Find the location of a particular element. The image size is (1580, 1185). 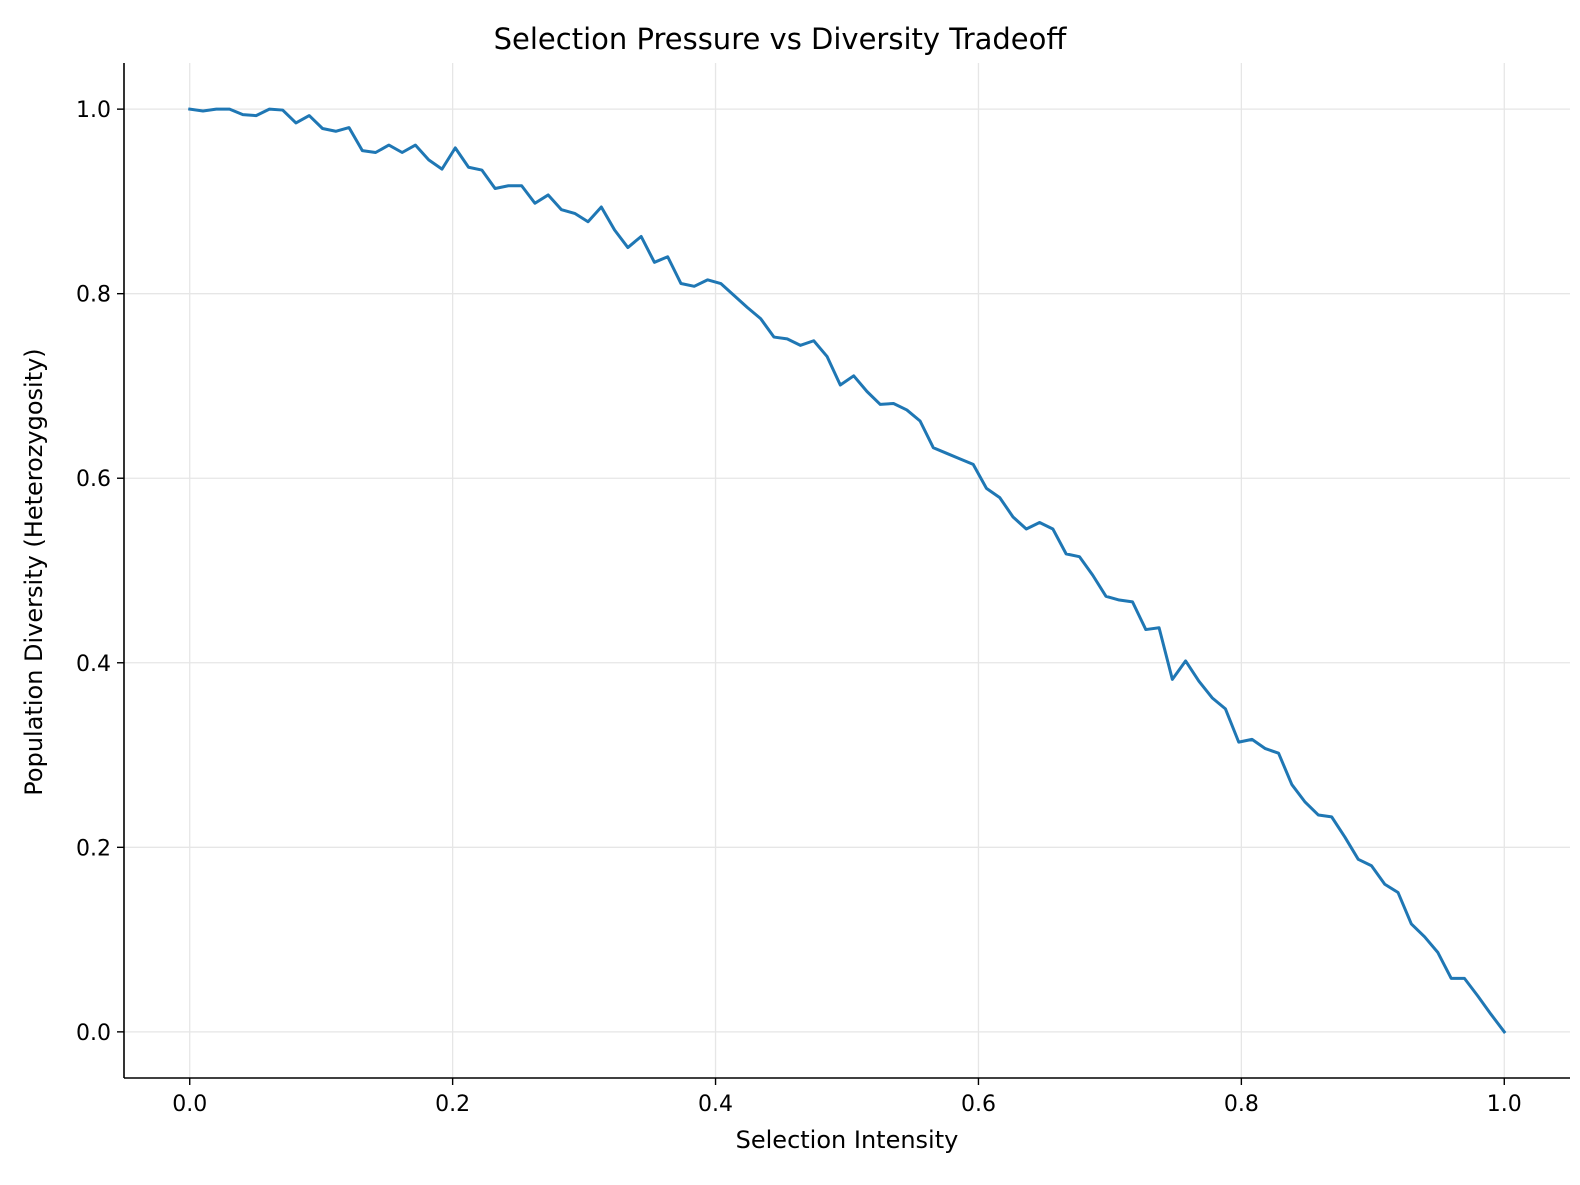

x-tick-label: 0.8 is located at coordinates (1241, 1104).